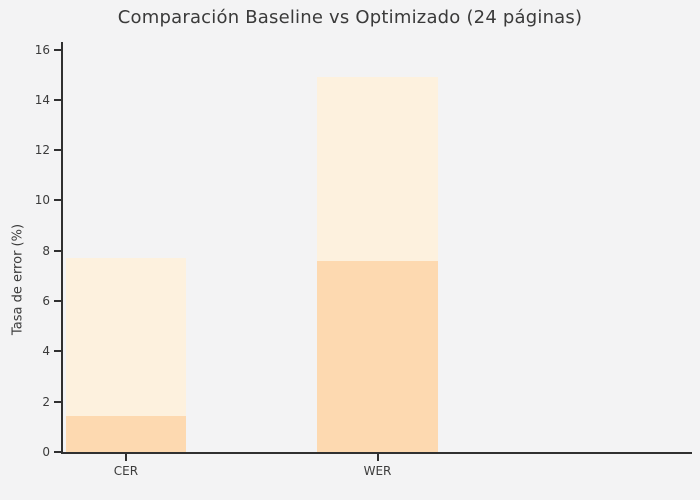  What do you see at coordinates (42, 99) in the screenshot?
I see `y-tick-label-14: 14` at bounding box center [42, 99].